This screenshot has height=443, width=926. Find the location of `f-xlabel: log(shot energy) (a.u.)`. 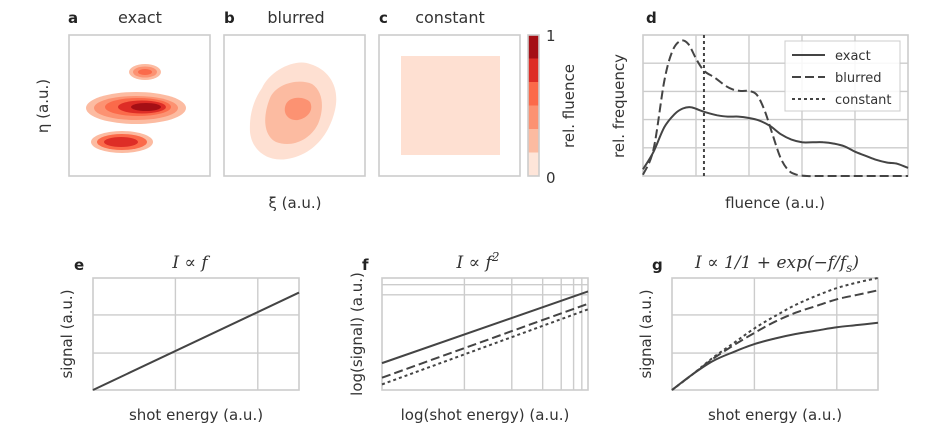

f-xlabel: log(shot energy) (a.u.) is located at coordinates (485, 415).